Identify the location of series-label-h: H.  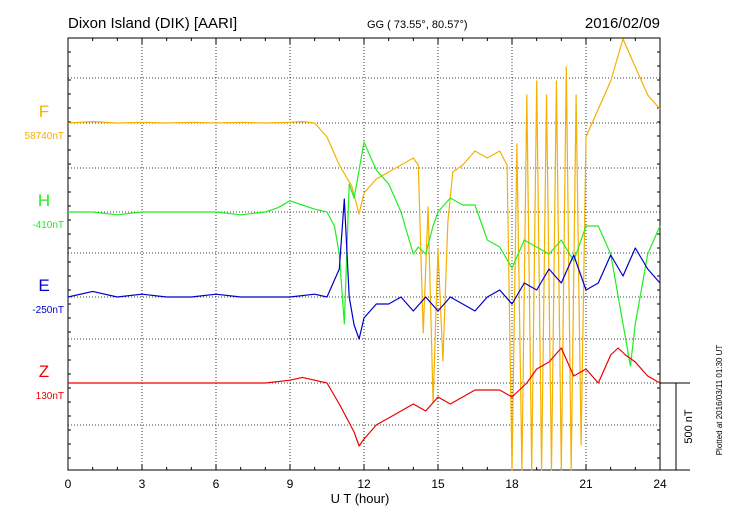
(44, 200).